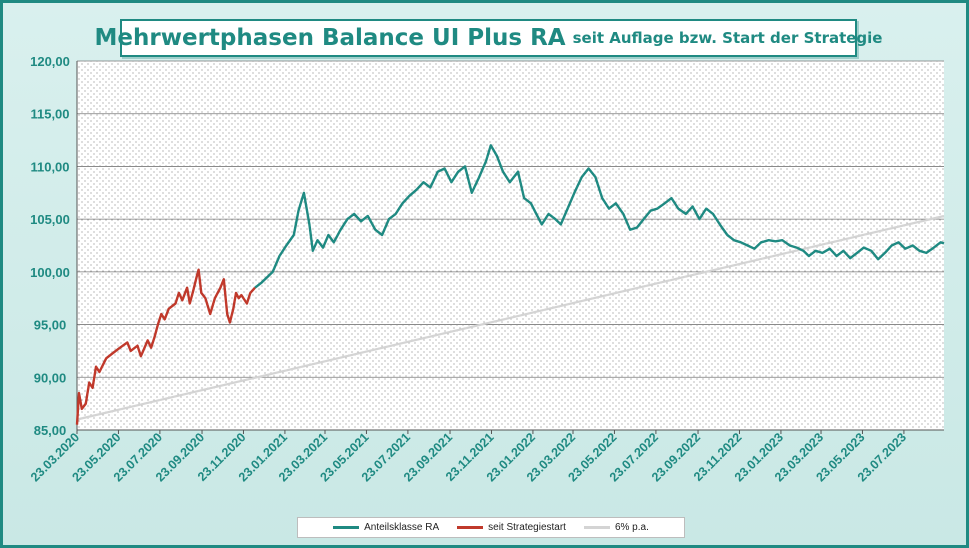  I want to click on y-tick-label: 105,00, so click(50, 219).